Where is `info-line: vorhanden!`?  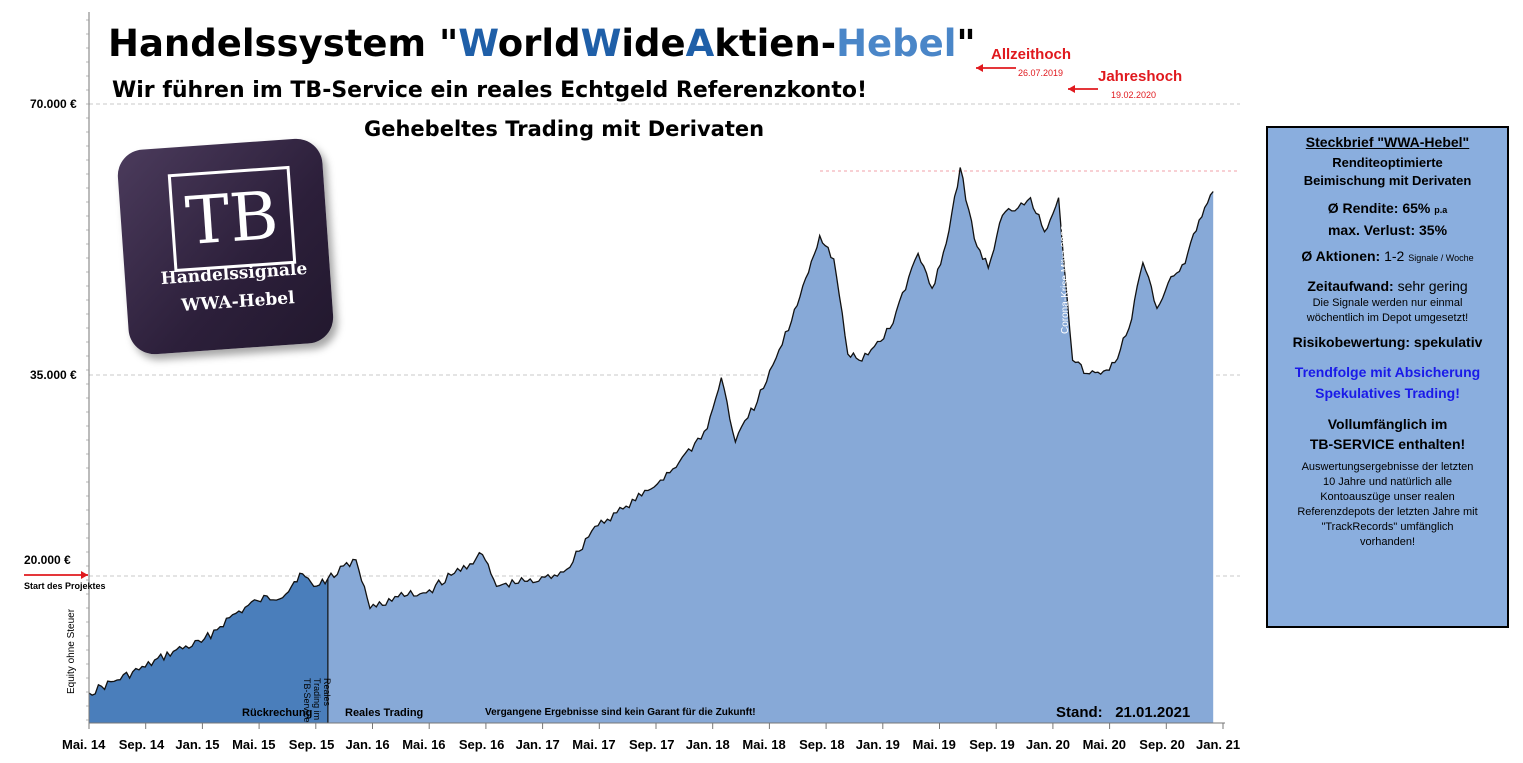
info-line: vorhanden! is located at coordinates (1387, 542).